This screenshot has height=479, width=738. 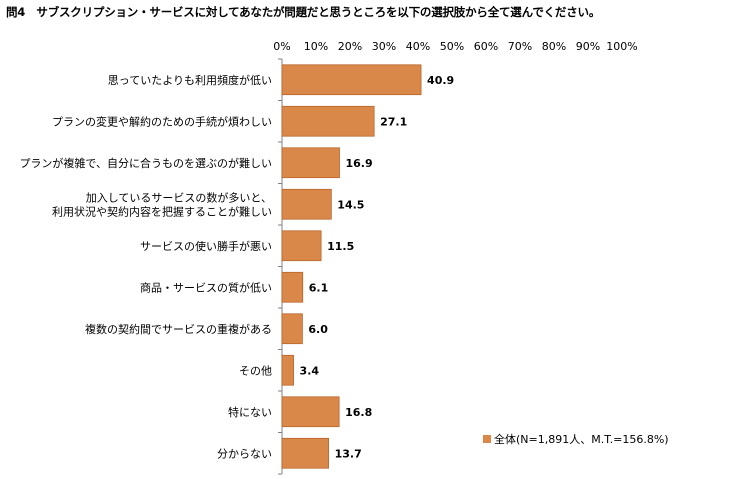 I want to click on value-label: 16.8, so click(x=358, y=412).